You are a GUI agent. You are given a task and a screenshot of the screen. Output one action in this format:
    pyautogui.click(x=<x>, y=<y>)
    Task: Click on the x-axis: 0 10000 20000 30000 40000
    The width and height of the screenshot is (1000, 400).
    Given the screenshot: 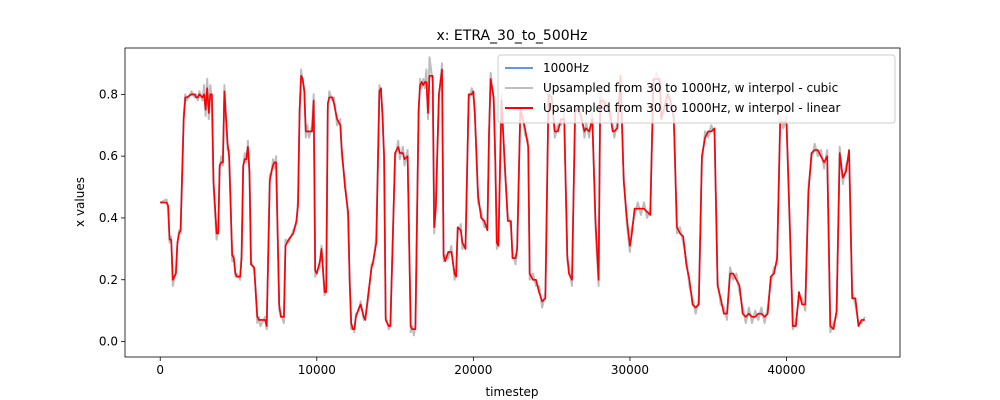 What is the action you would take?
    pyautogui.click(x=481, y=367)
    